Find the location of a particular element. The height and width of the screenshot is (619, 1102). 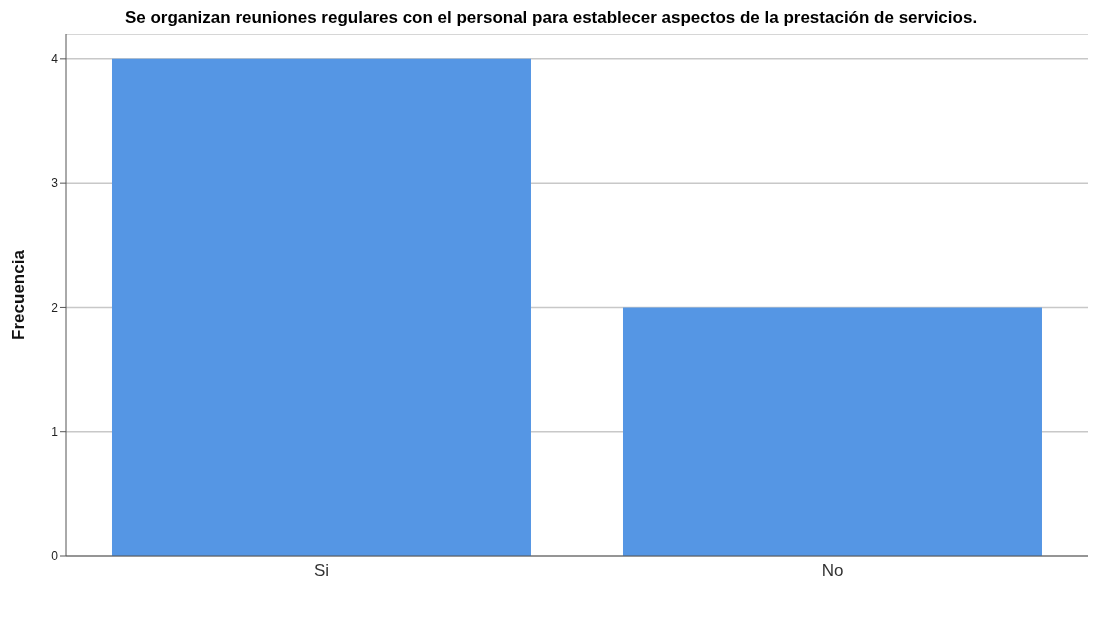

x-tick-label: No is located at coordinates (832, 571).